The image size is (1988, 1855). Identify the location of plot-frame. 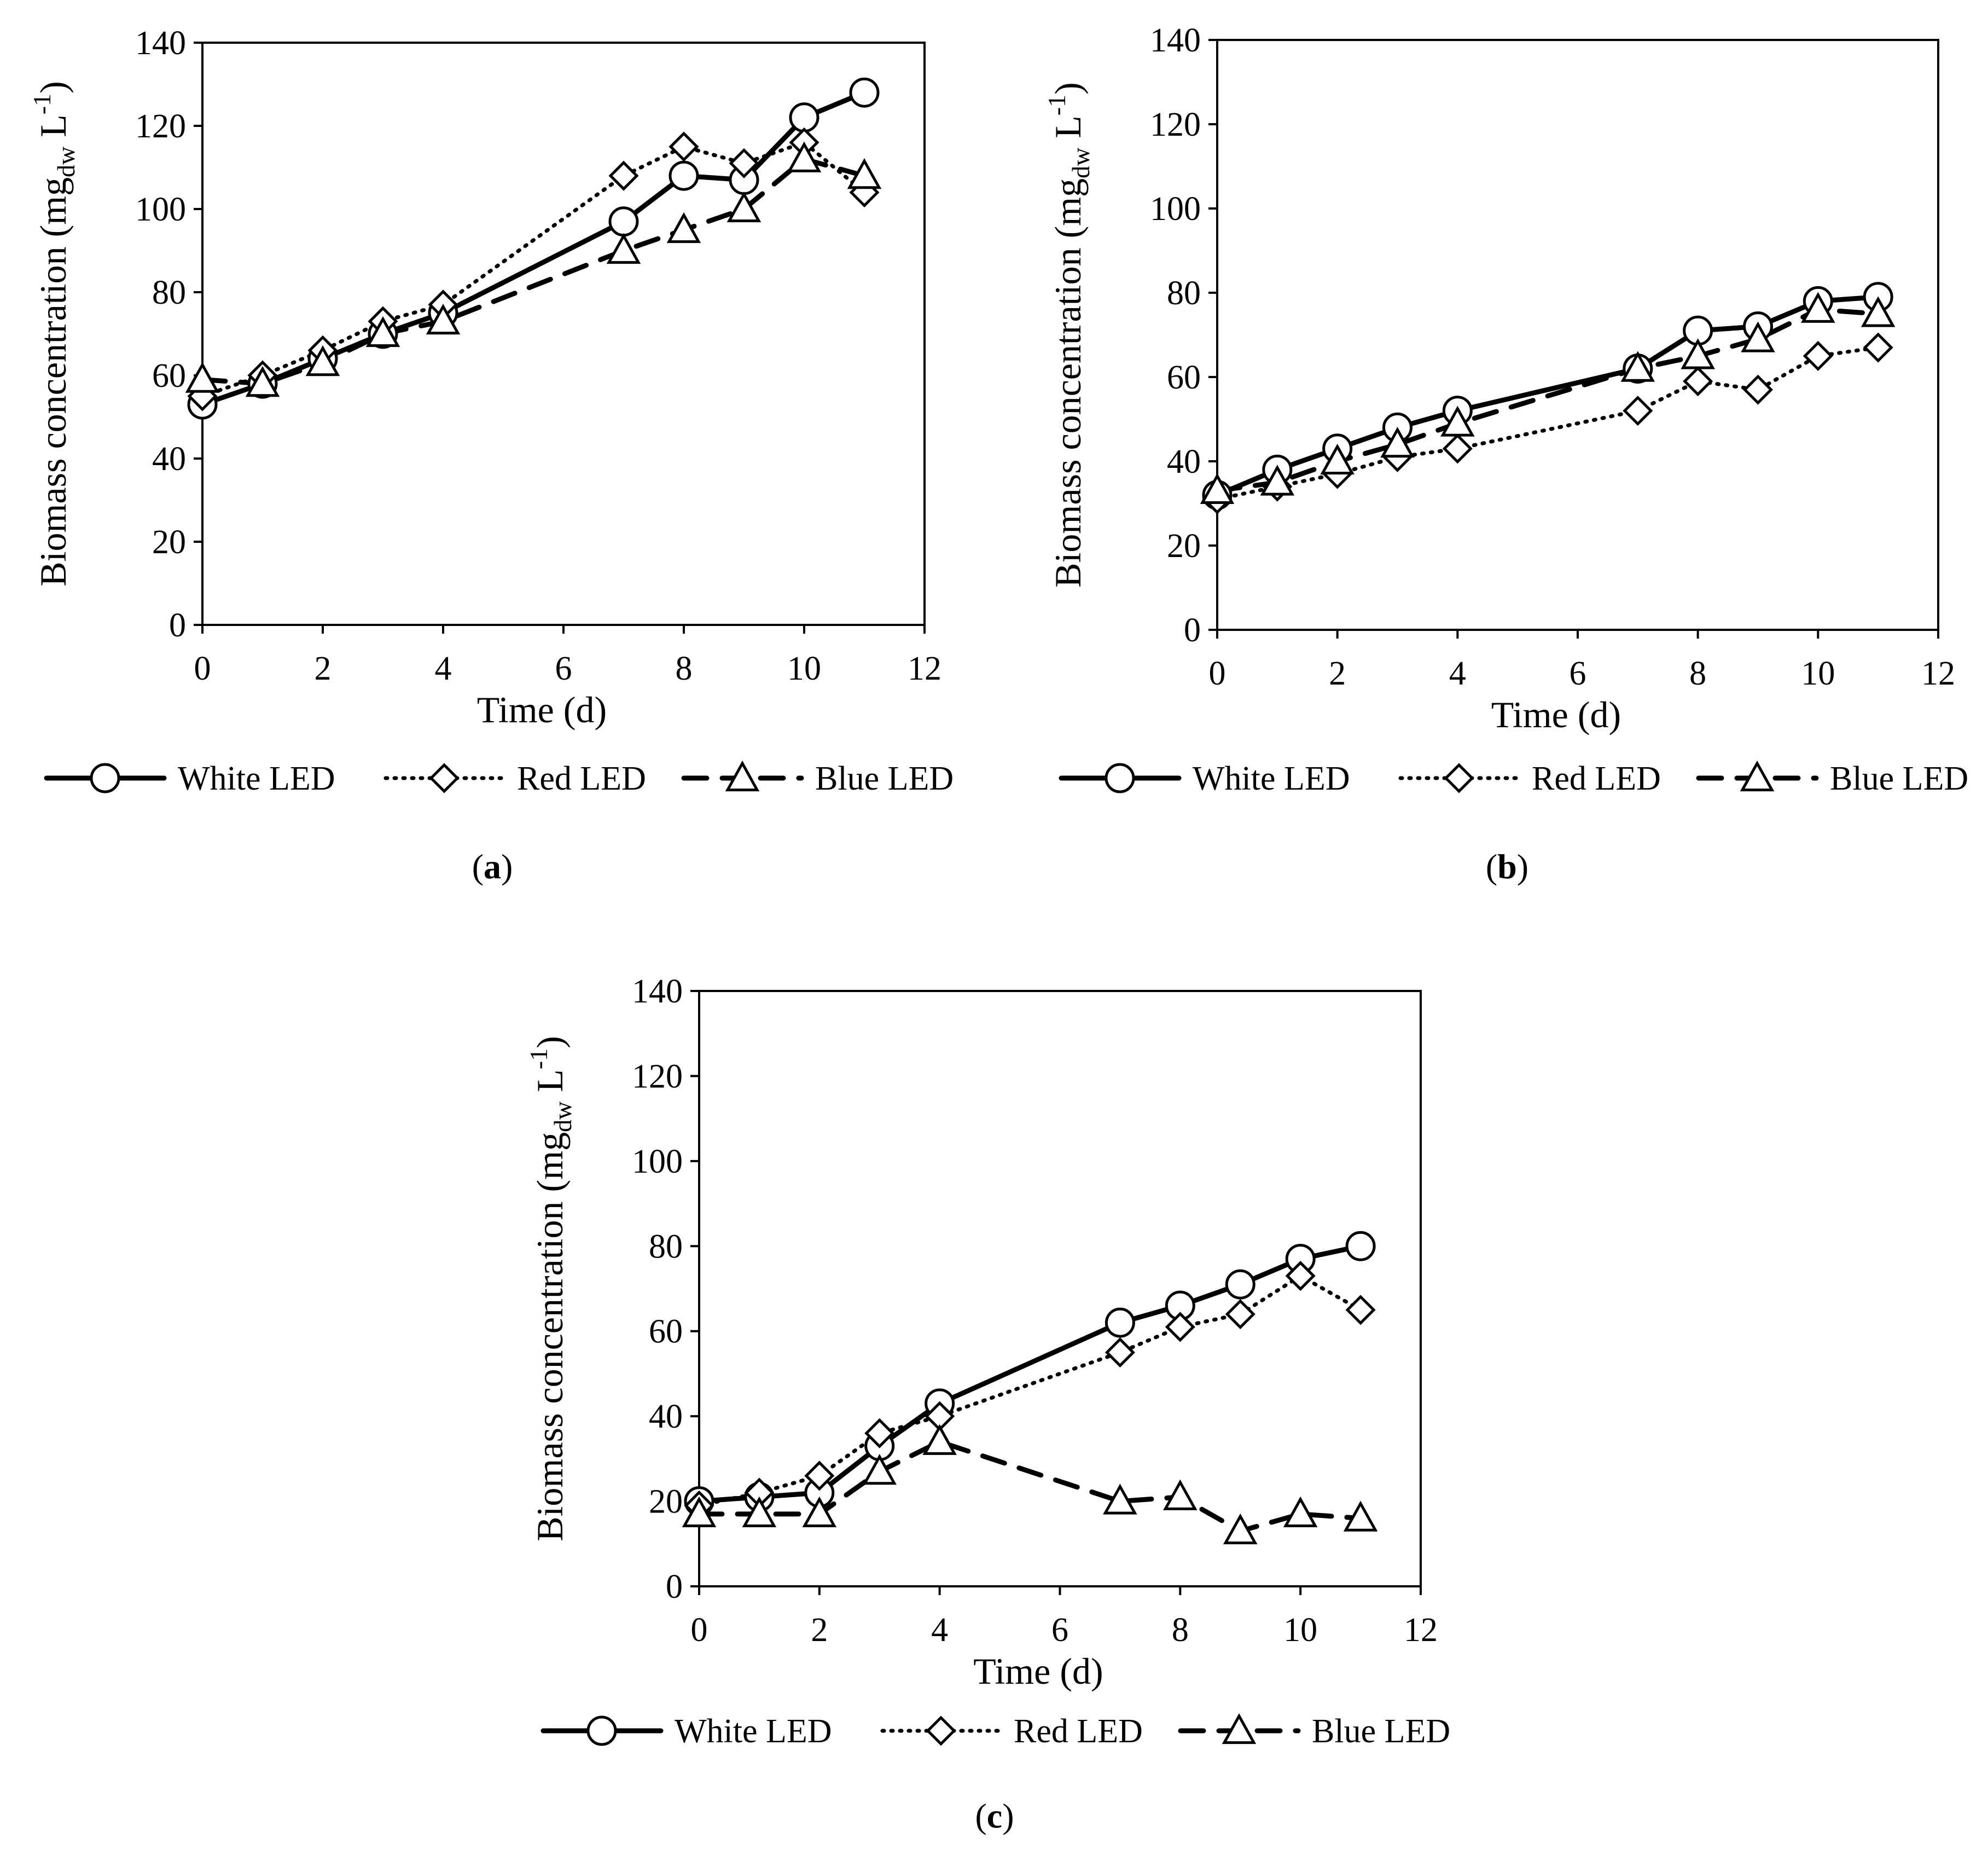
(563, 334).